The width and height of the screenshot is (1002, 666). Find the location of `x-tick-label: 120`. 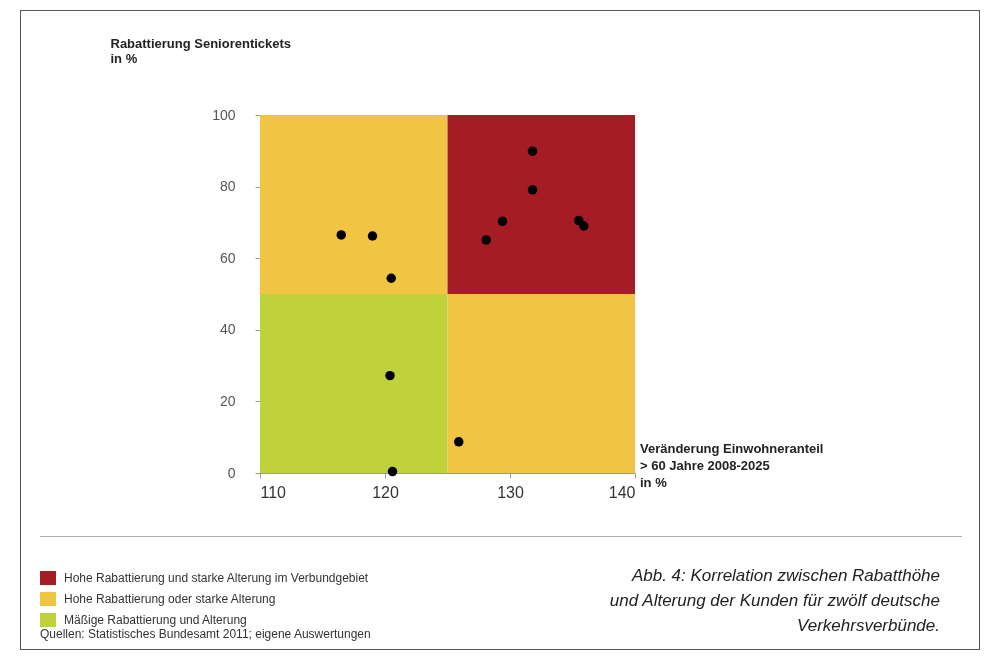

x-tick-label: 120 is located at coordinates (385, 492).